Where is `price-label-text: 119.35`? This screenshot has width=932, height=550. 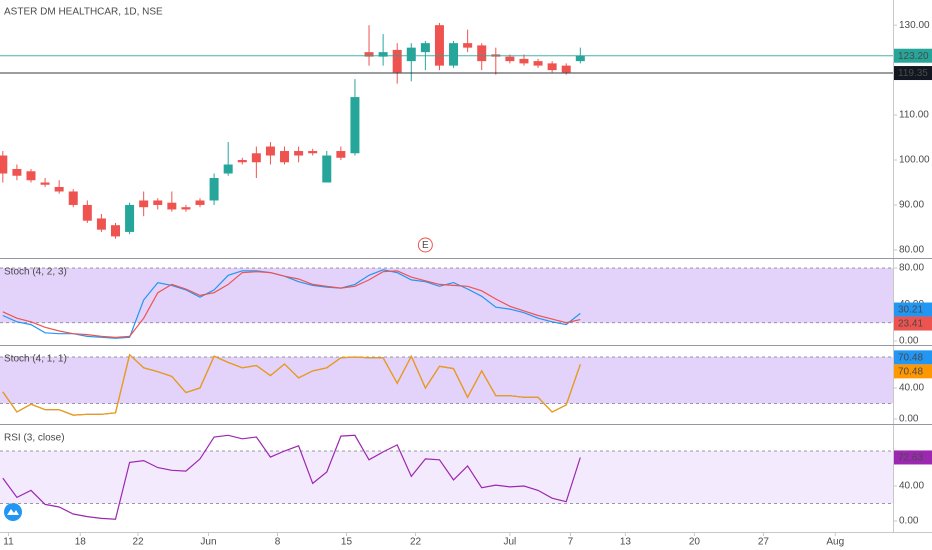 price-label-text: 119.35 is located at coordinates (913, 73).